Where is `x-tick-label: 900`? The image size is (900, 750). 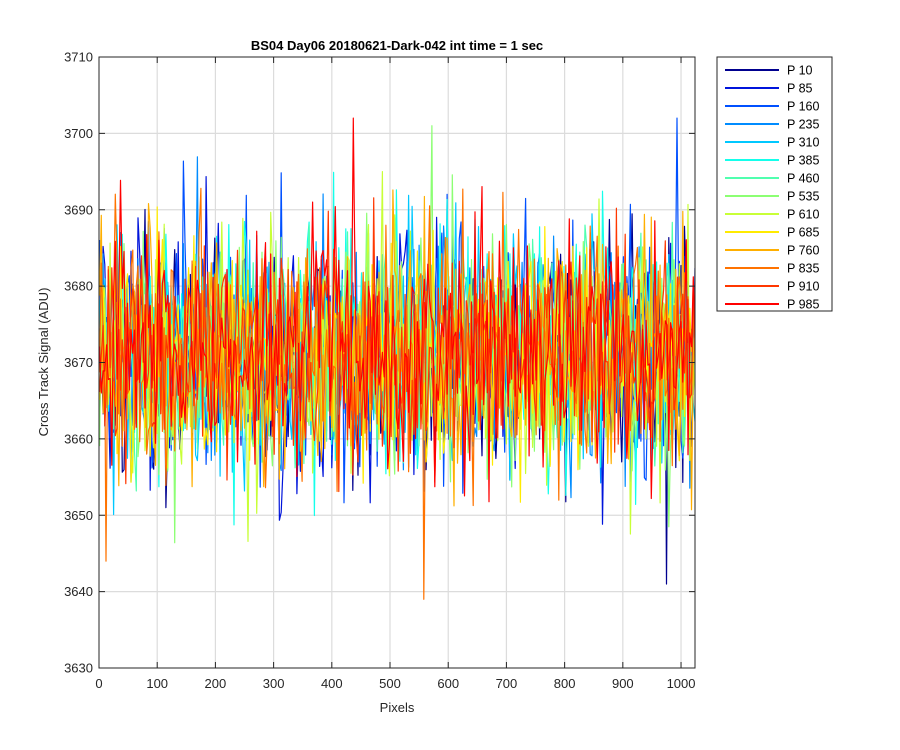
x-tick-label: 900 is located at coordinates (623, 683).